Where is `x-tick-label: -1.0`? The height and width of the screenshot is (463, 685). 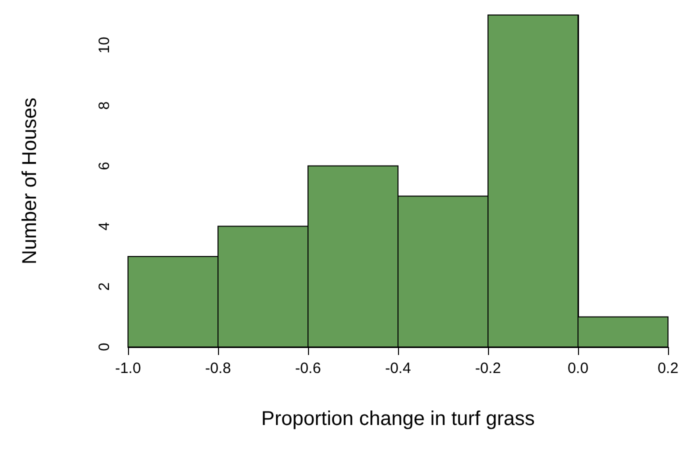
x-tick-label: -1.0 is located at coordinates (128, 368).